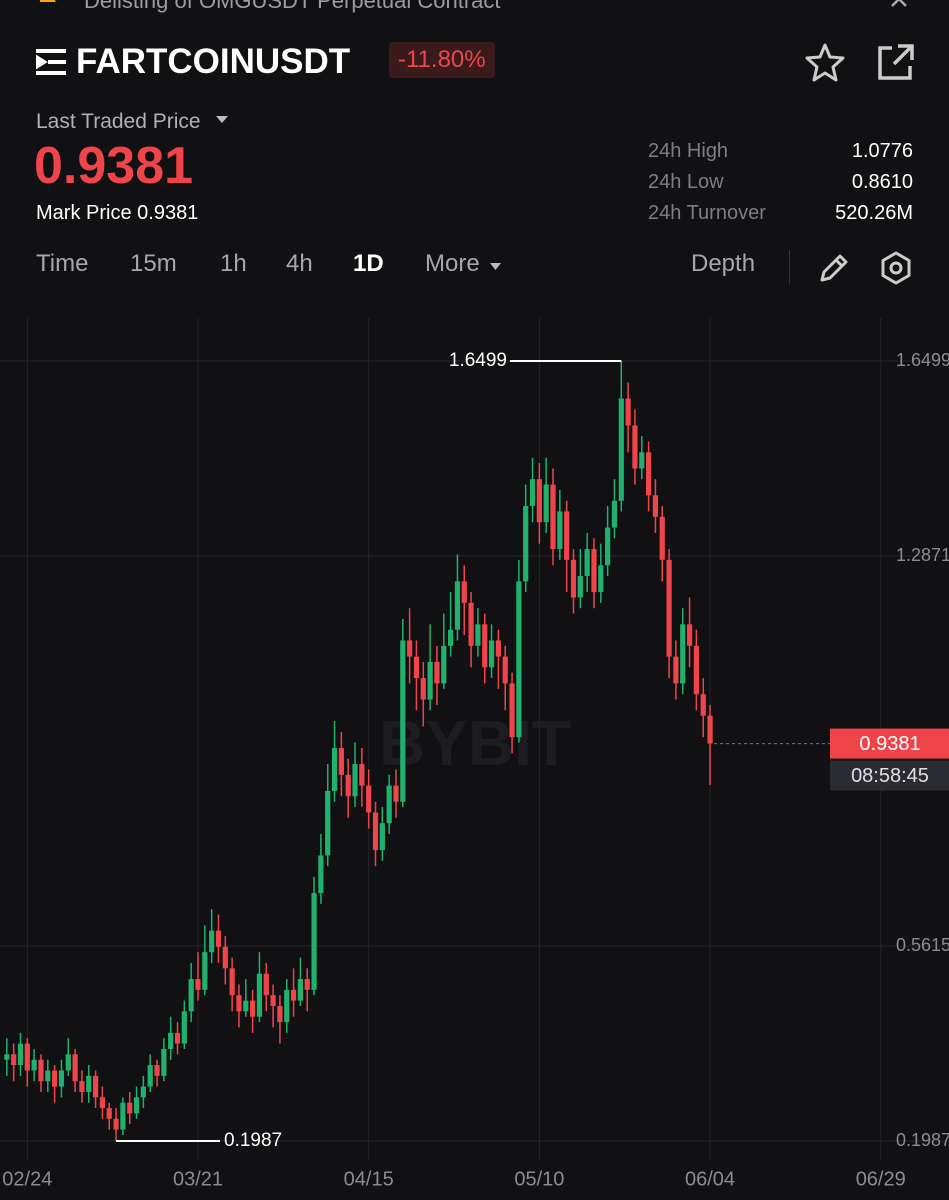  I want to click on tab: 4h, so click(299, 263).